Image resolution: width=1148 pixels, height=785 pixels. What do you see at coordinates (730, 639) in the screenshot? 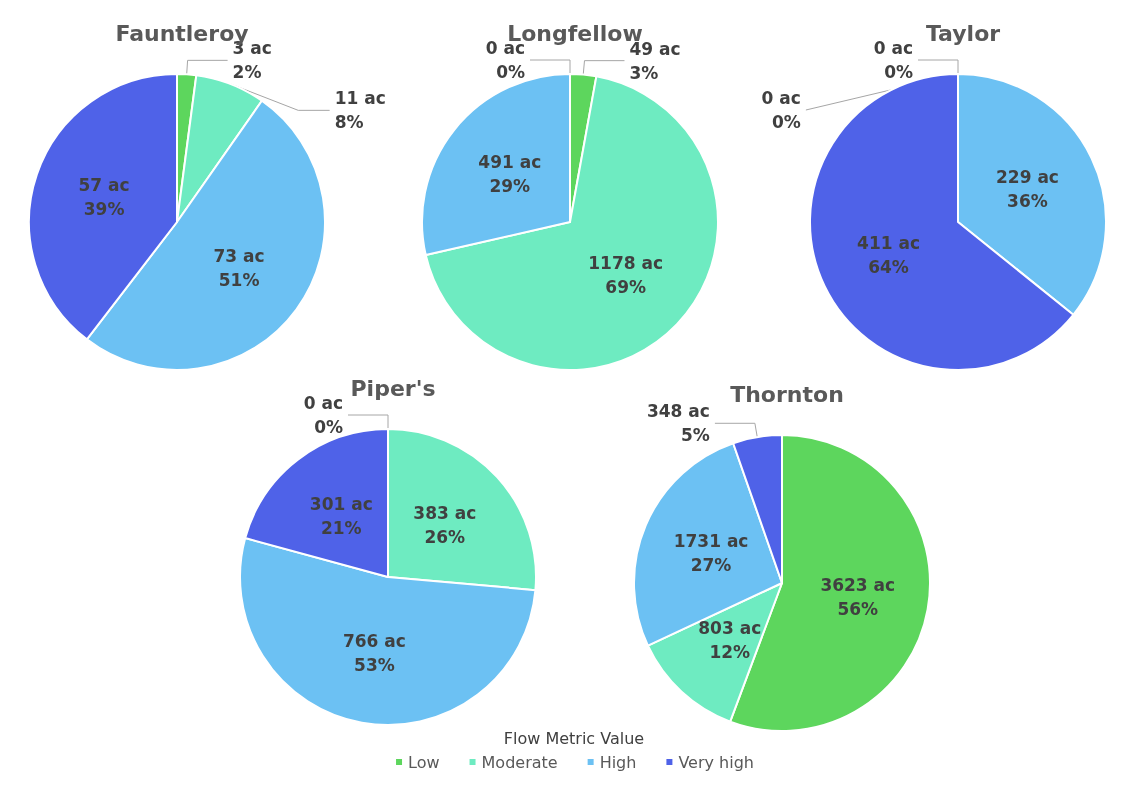
I see `data-label: 803 ac 12%` at bounding box center [730, 639].